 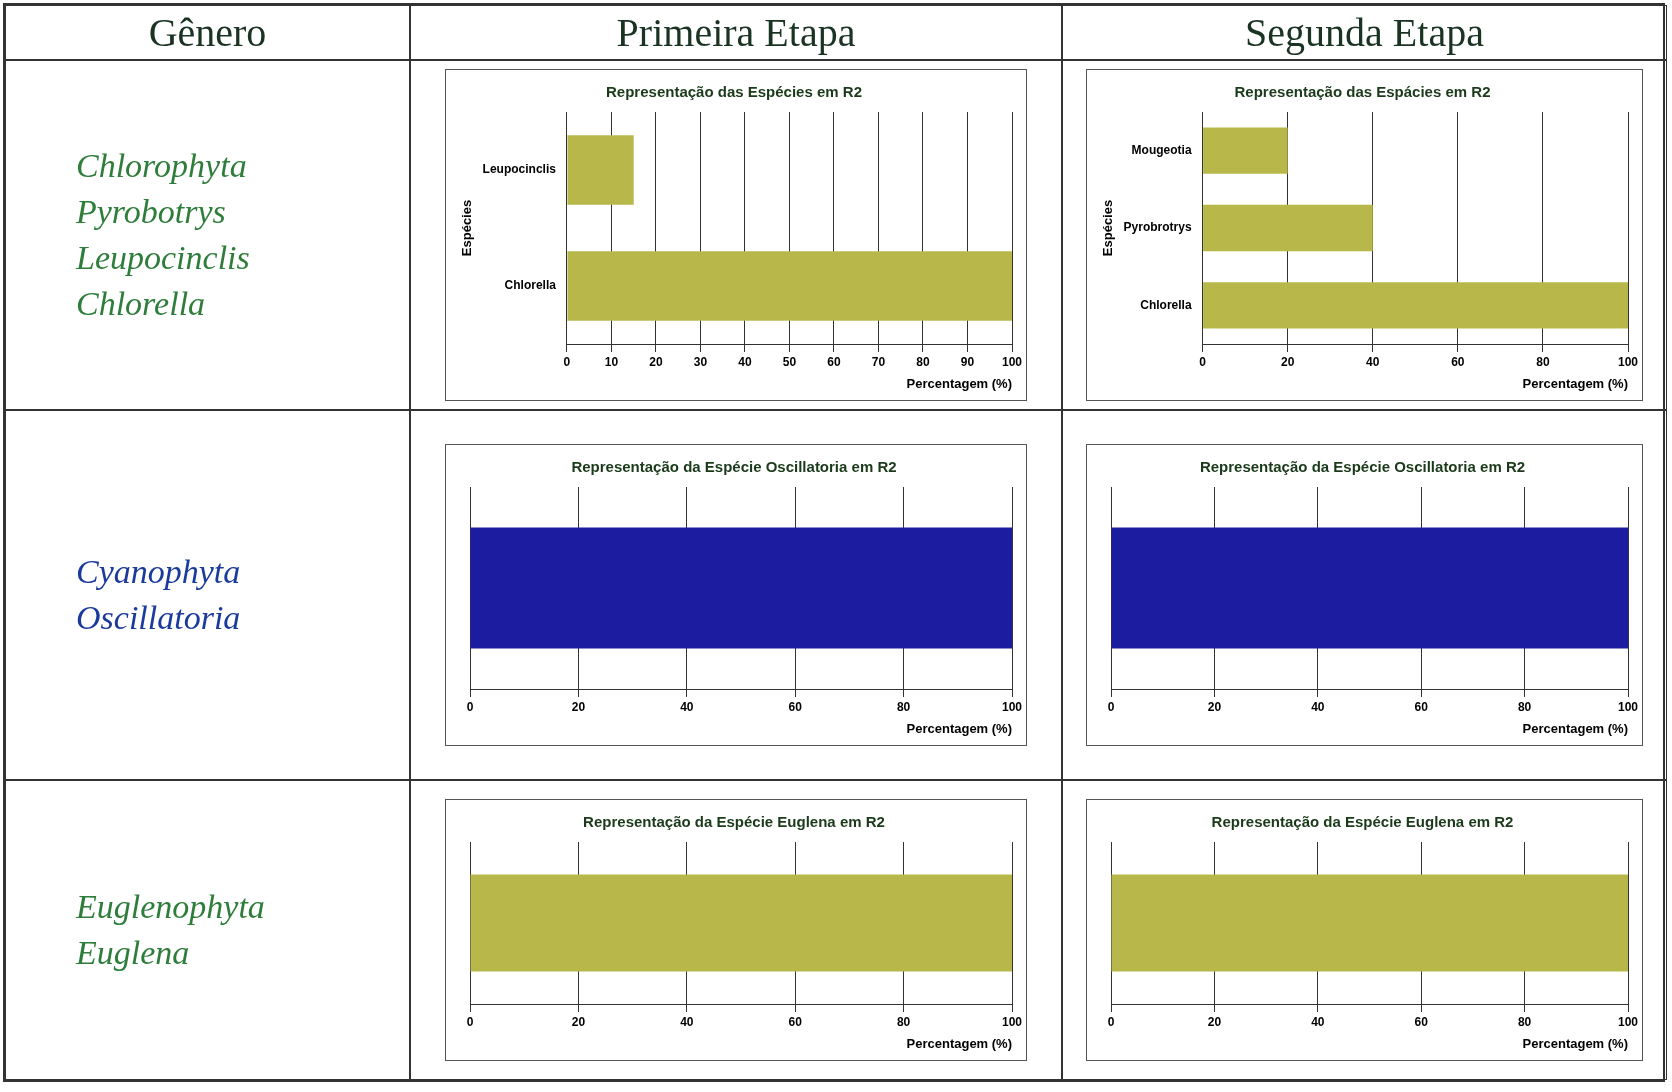 What do you see at coordinates (158, 572) in the screenshot?
I see `text: Cyanophyta` at bounding box center [158, 572].